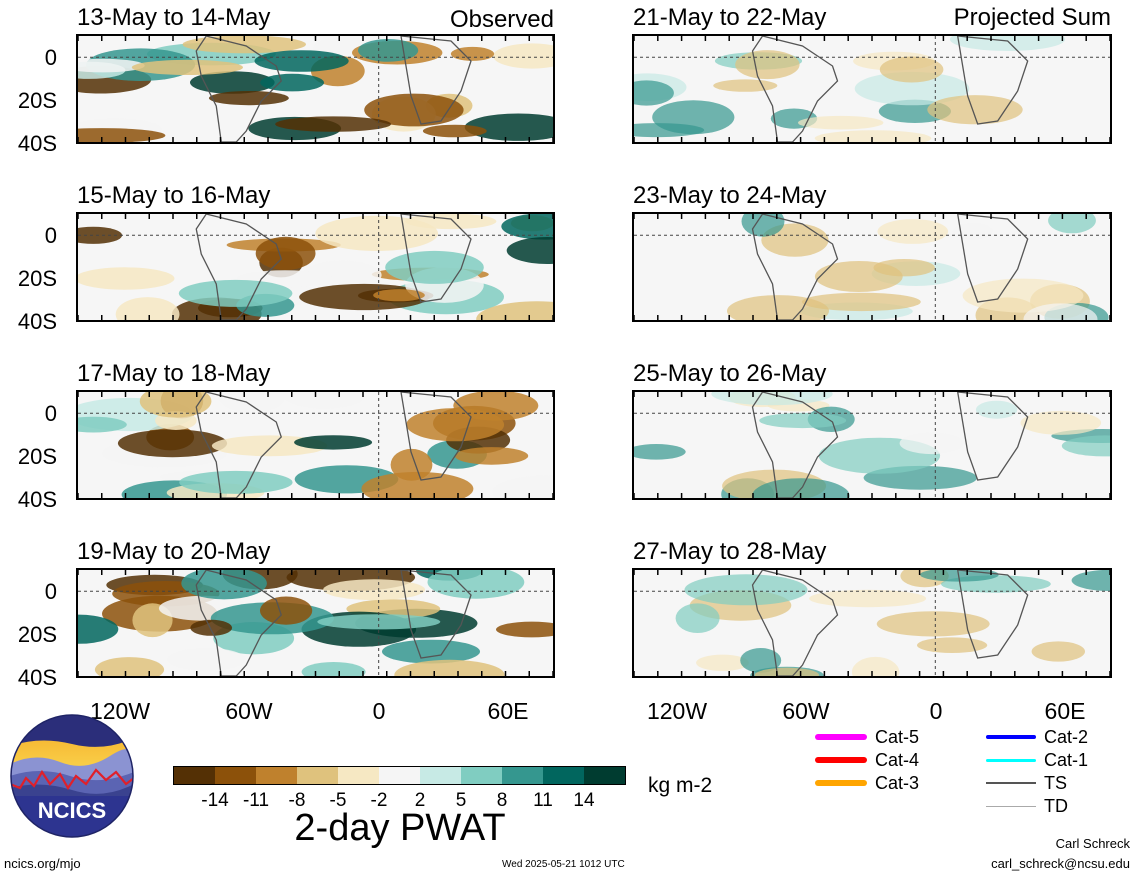 The width and height of the screenshot is (1135, 879). What do you see at coordinates (1060, 863) in the screenshot?
I see `footer-email: carl_schreck@ncsu.edu` at bounding box center [1060, 863].